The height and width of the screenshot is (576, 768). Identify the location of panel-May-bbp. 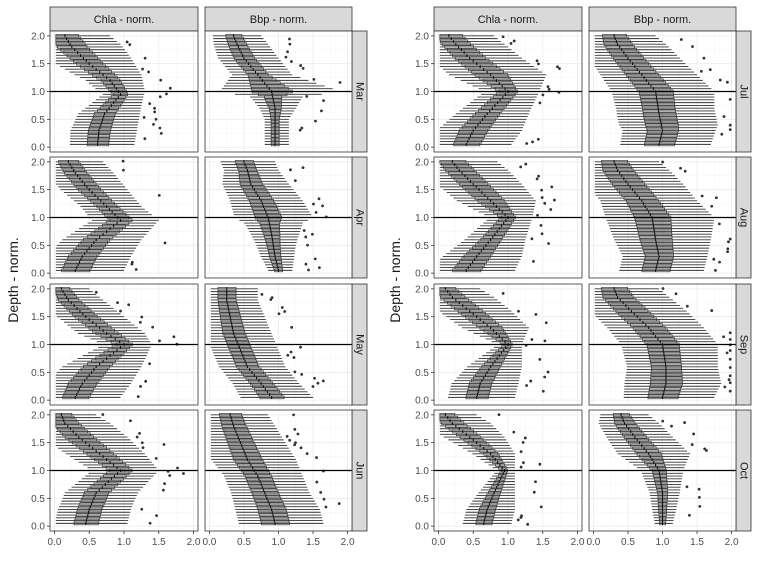
(278, 344).